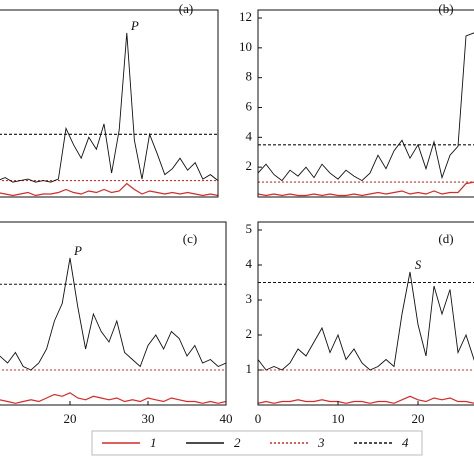  Describe the element at coordinates (249, 298) in the screenshot. I see `y-tick-label: 3` at that location.